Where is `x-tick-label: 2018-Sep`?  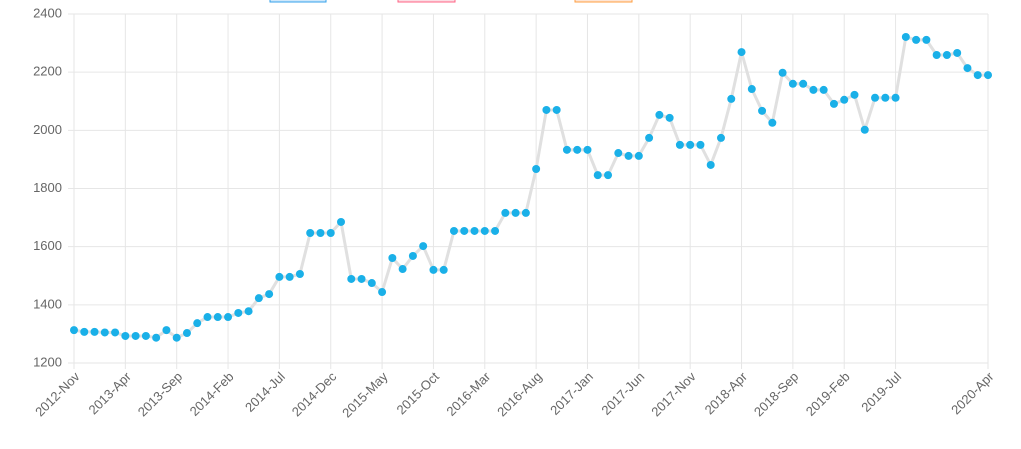
x-tick-label: 2018-Sep is located at coordinates (776, 394).